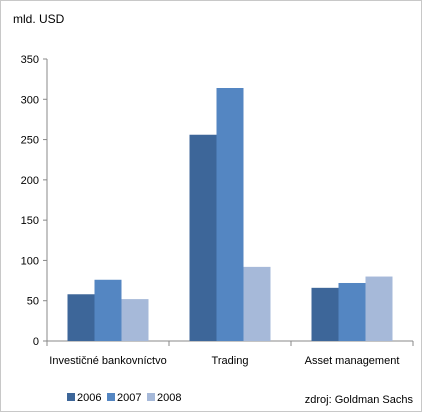  What do you see at coordinates (36, 342) in the screenshot?
I see `y-tick-label: 0` at bounding box center [36, 342].